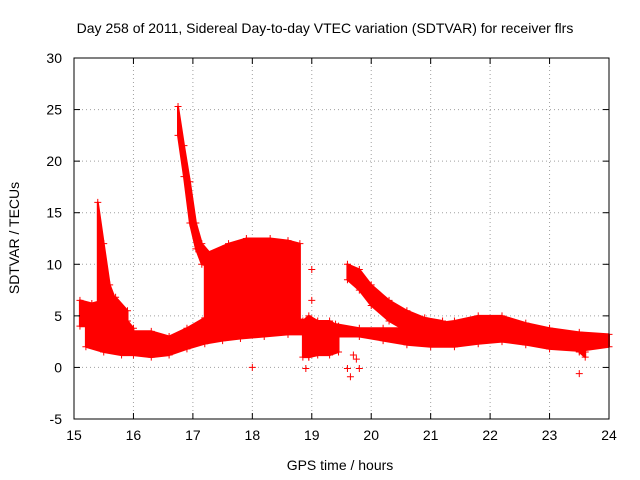 The height and width of the screenshot is (480, 640). I want to click on band-edge-markers-plateau, so click(252, 280).